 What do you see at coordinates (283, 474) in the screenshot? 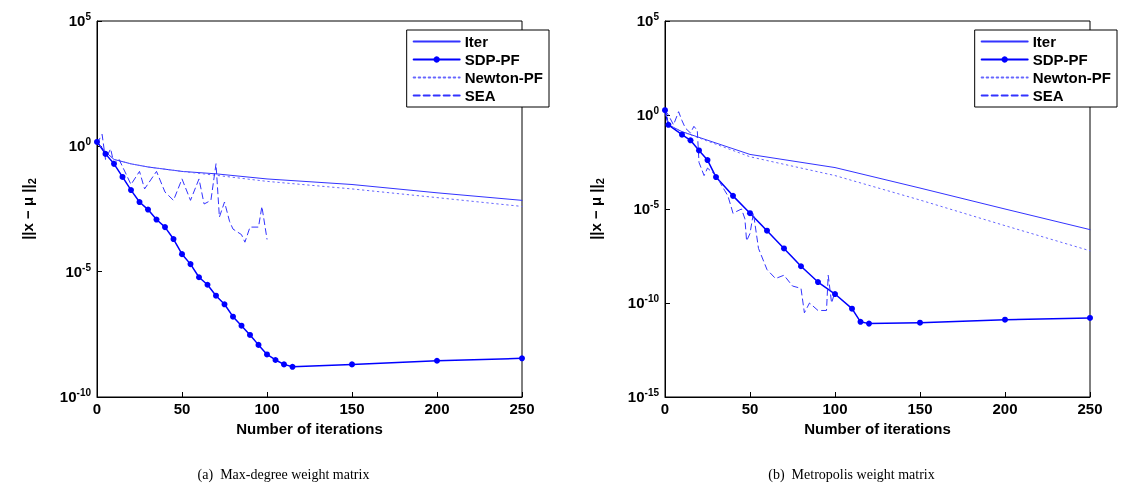
I see `text: (a) Max-degree weight matrix` at bounding box center [283, 474].